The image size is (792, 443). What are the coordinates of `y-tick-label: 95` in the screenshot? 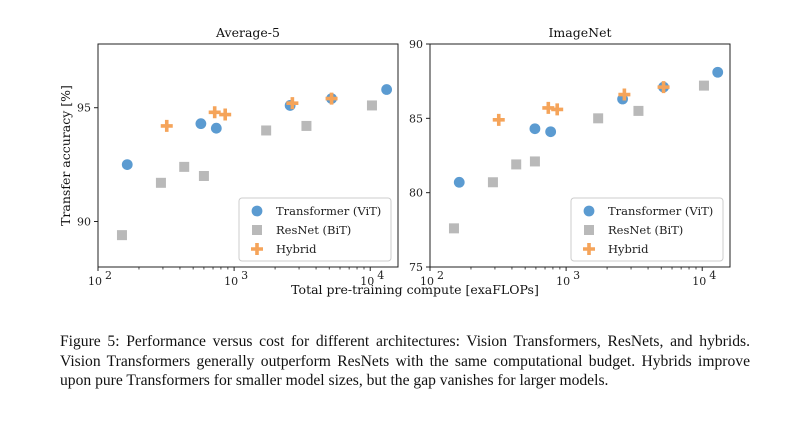 It's located at (84, 108).